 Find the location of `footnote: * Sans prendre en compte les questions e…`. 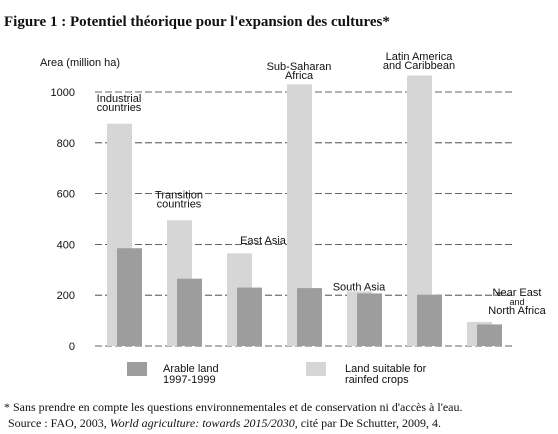

footnote: * Sans prendre en compte les questions e… is located at coordinates (233, 407).